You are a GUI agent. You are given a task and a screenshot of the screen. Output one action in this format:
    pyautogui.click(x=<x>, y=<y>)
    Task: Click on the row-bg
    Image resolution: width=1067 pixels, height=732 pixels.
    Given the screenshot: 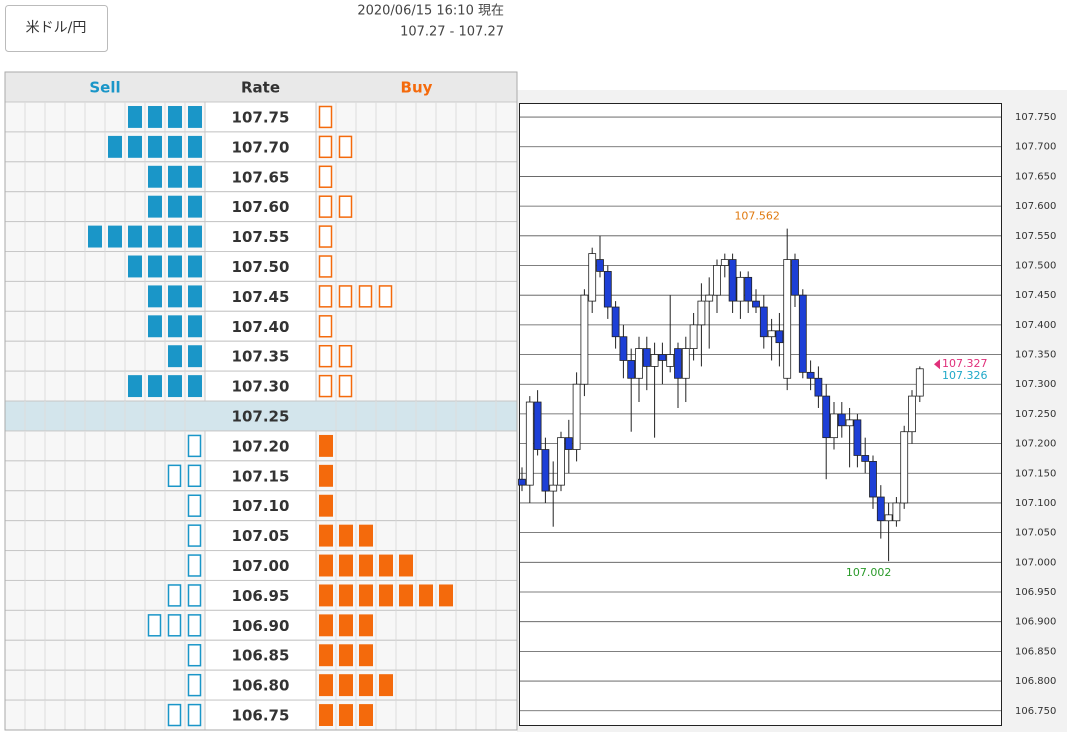 What is the action you would take?
    pyautogui.click(x=261, y=416)
    